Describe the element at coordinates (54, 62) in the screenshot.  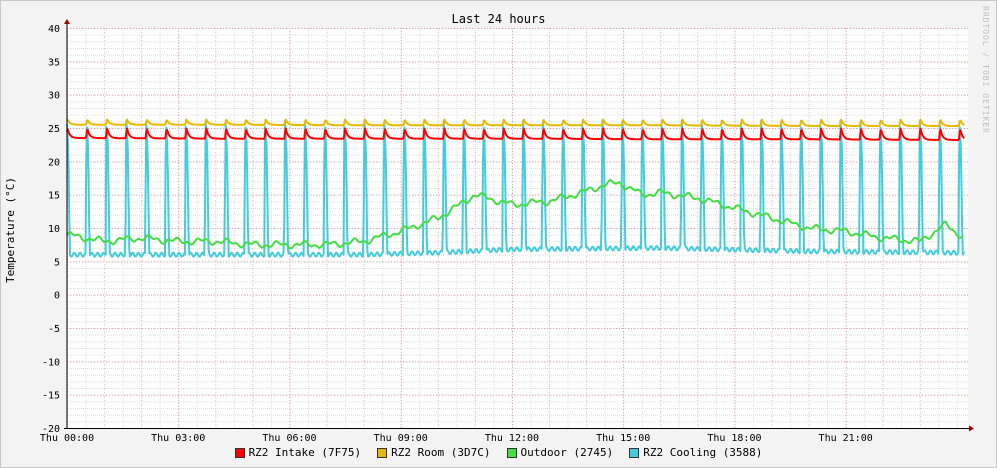
I see `y-tick-label: 35` at that location.